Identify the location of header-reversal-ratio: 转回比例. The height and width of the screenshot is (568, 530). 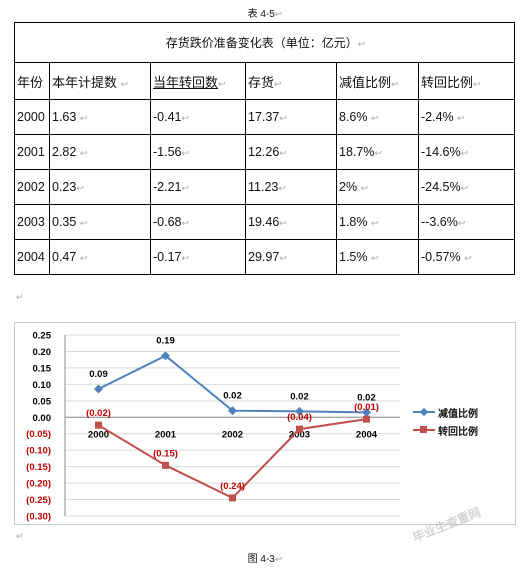
(447, 82).